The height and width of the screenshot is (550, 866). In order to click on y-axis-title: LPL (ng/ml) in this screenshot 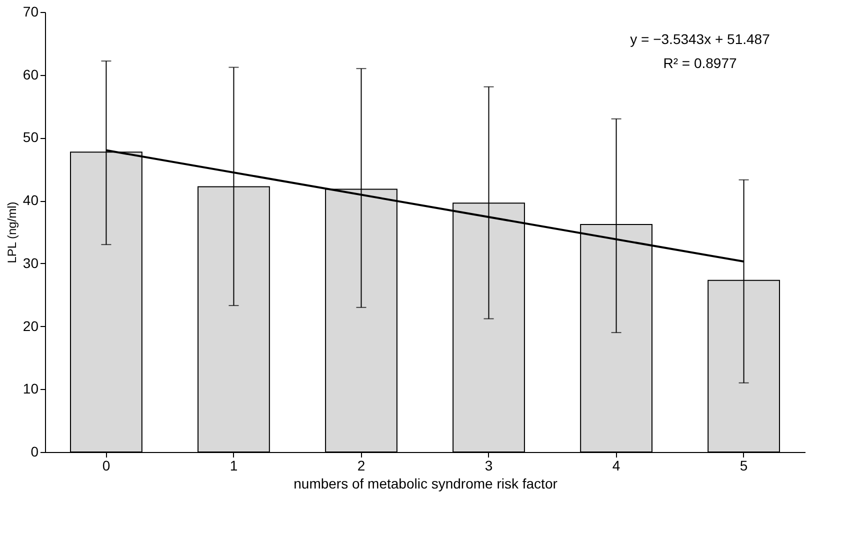, I will do `click(11, 233)`.